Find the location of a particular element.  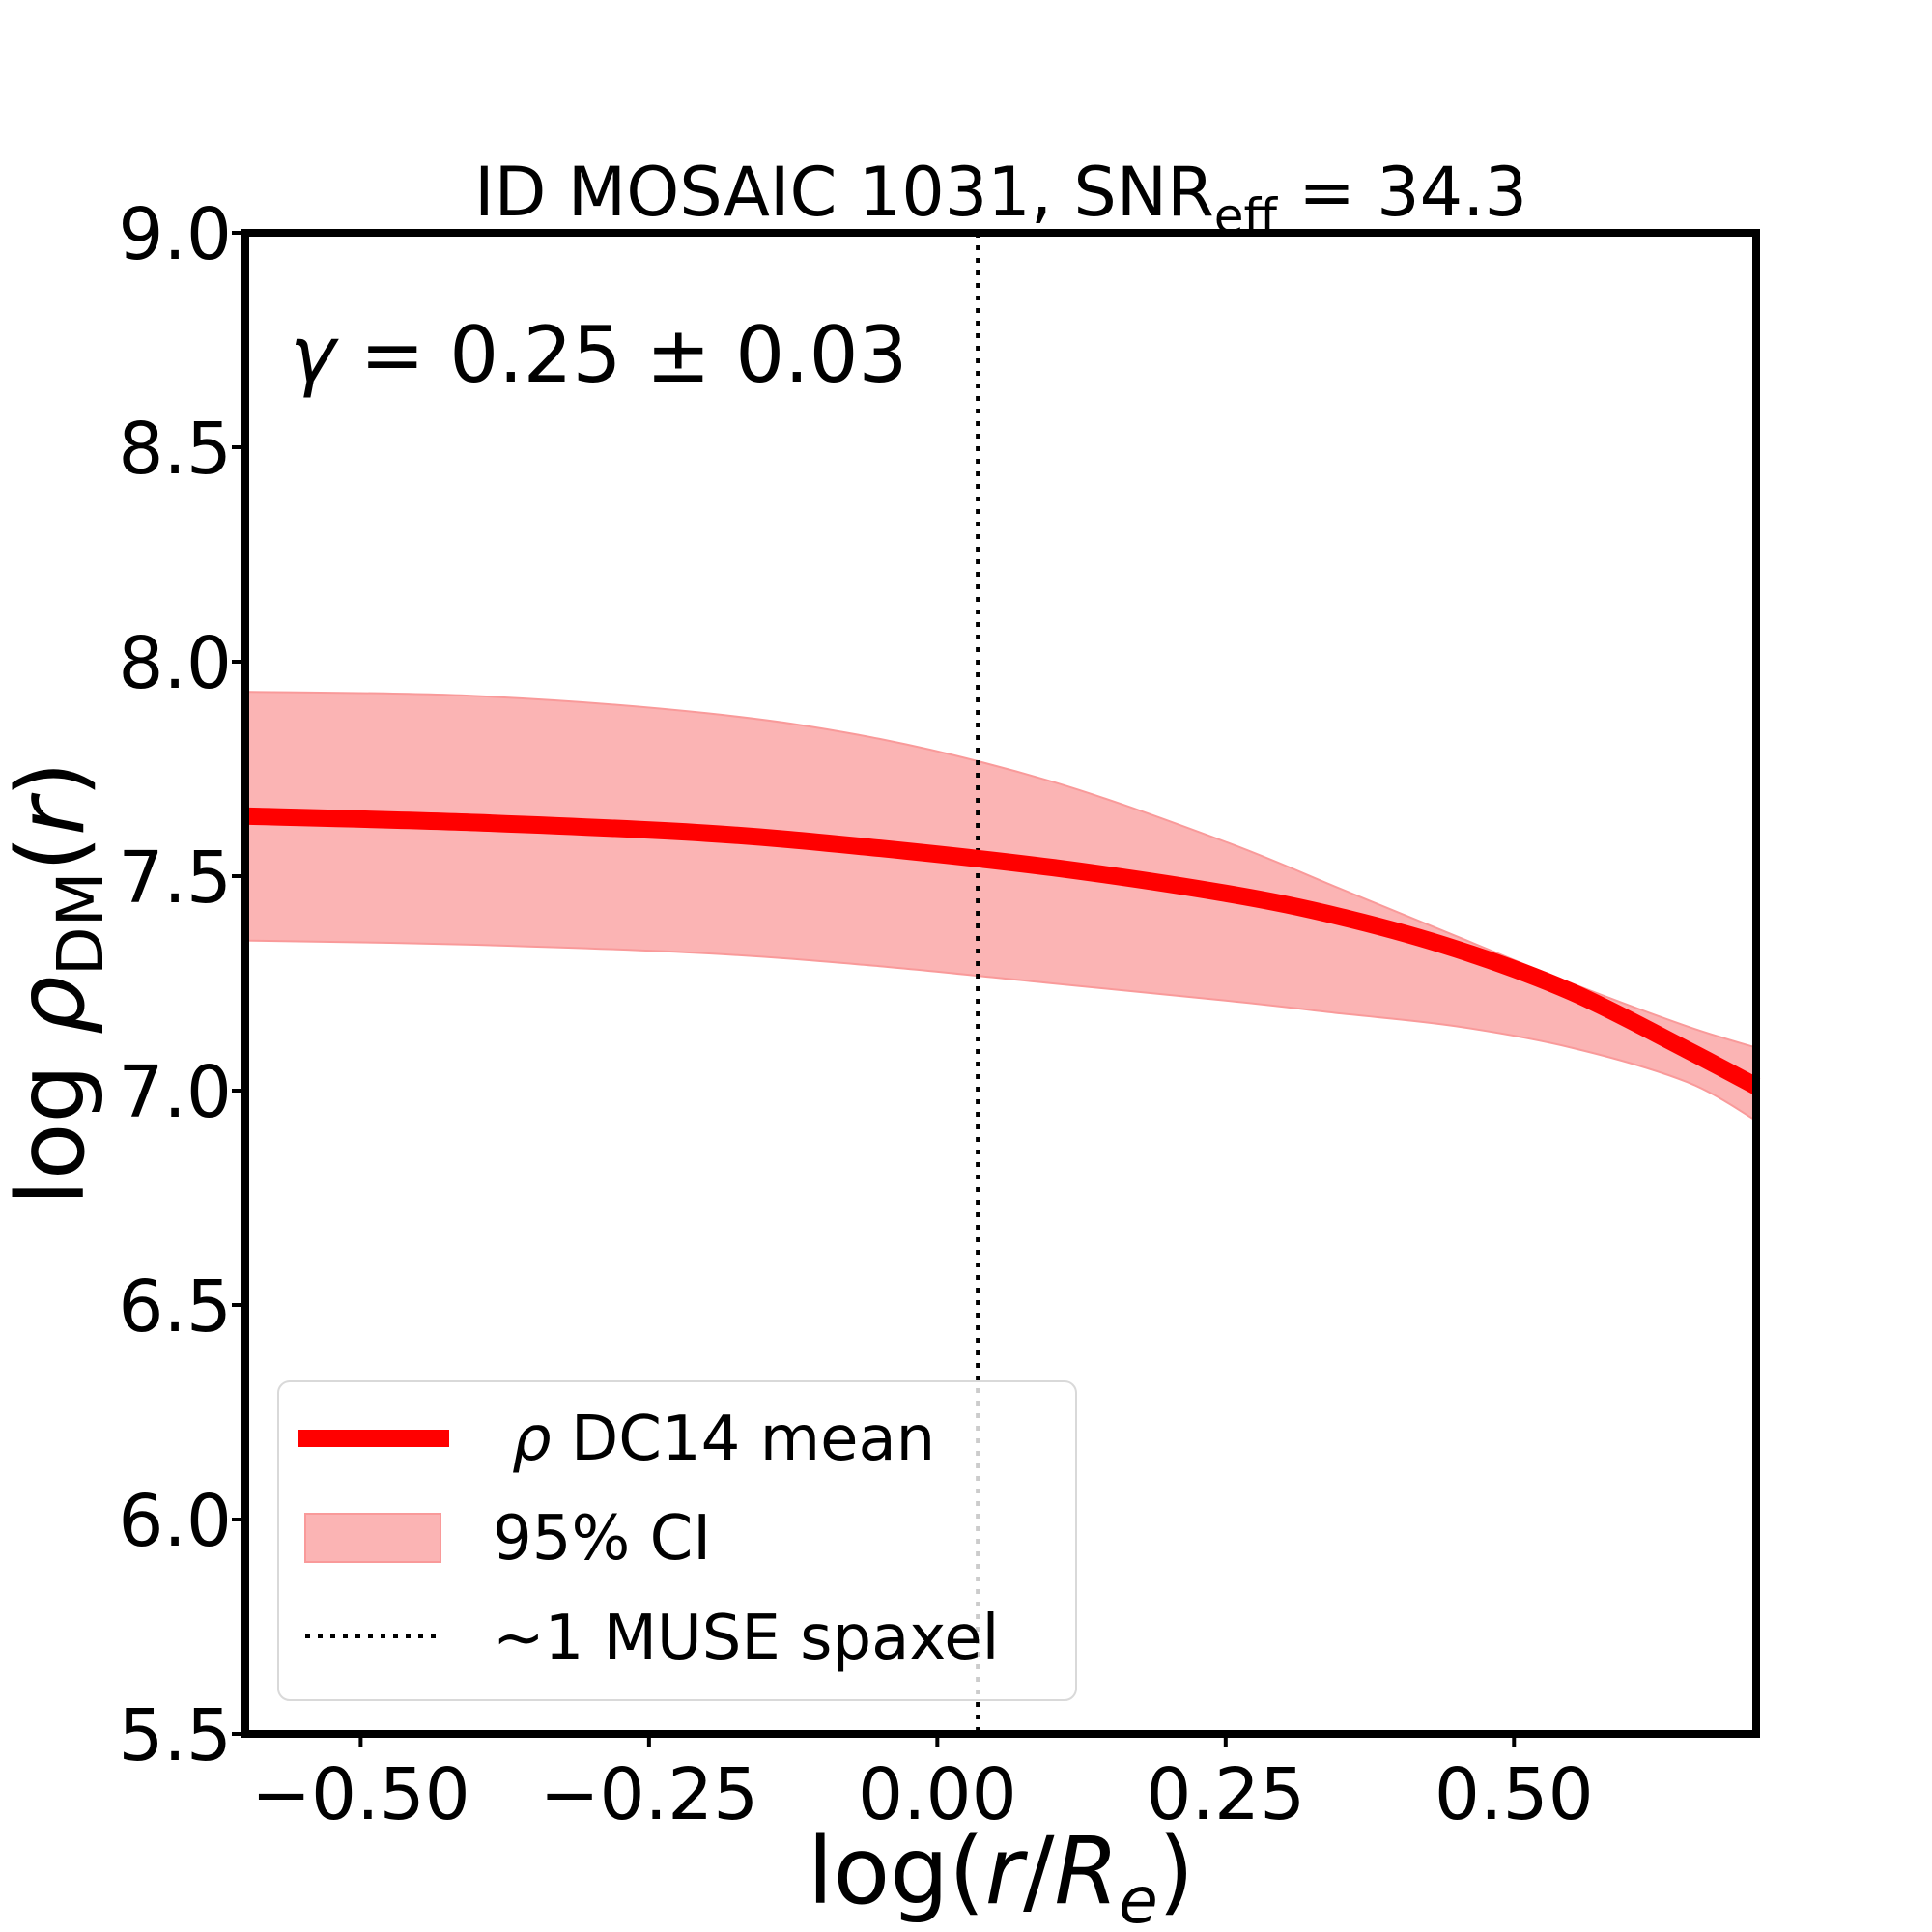

chart-title: ID MOSAIC 1031, SNReff = 34.3 is located at coordinates (1000, 198).